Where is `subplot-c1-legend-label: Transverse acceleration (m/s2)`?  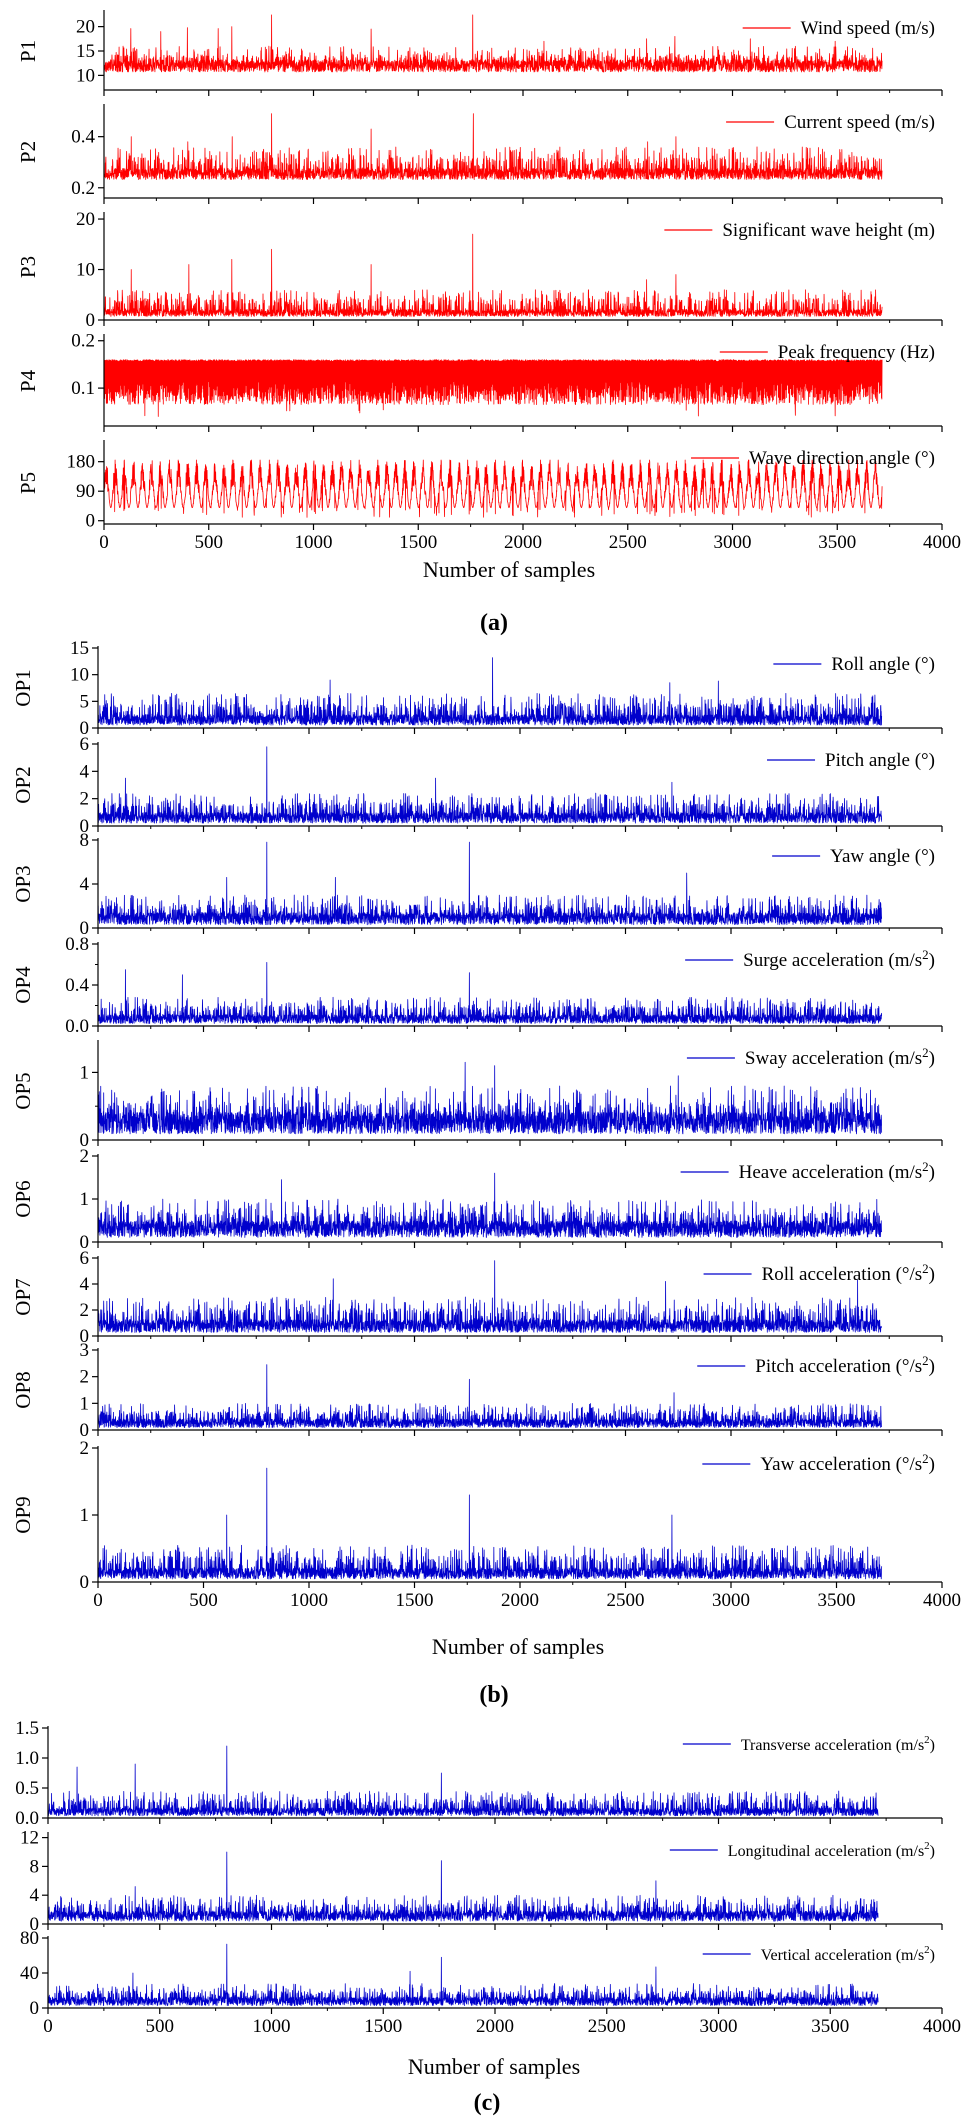
subplot-c1-legend-label: Transverse acceleration (m/s2) is located at coordinates (838, 1744).